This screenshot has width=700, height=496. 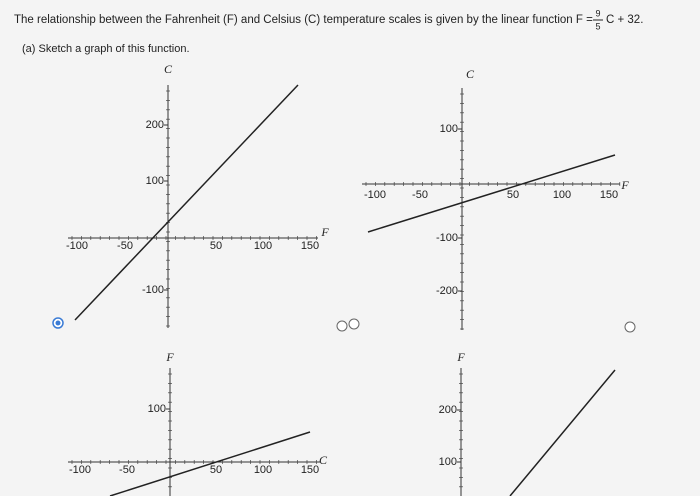 What do you see at coordinates (597, 13) in the screenshot?
I see `fraction-numerator: 9` at bounding box center [597, 13].